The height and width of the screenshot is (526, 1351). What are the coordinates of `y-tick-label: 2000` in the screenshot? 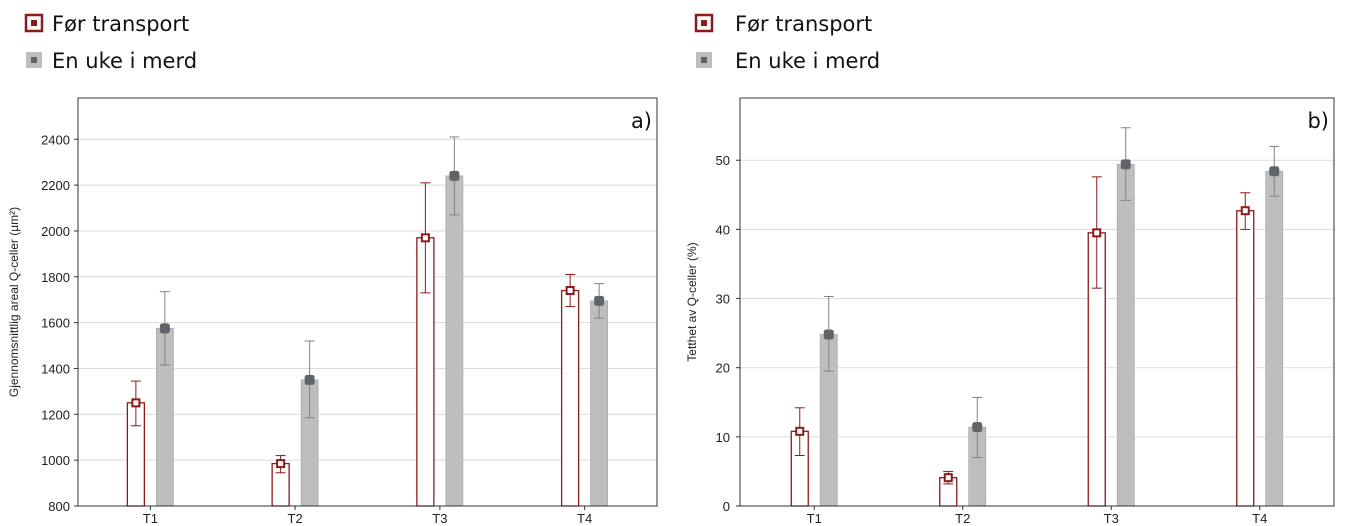 It's located at (55, 231).